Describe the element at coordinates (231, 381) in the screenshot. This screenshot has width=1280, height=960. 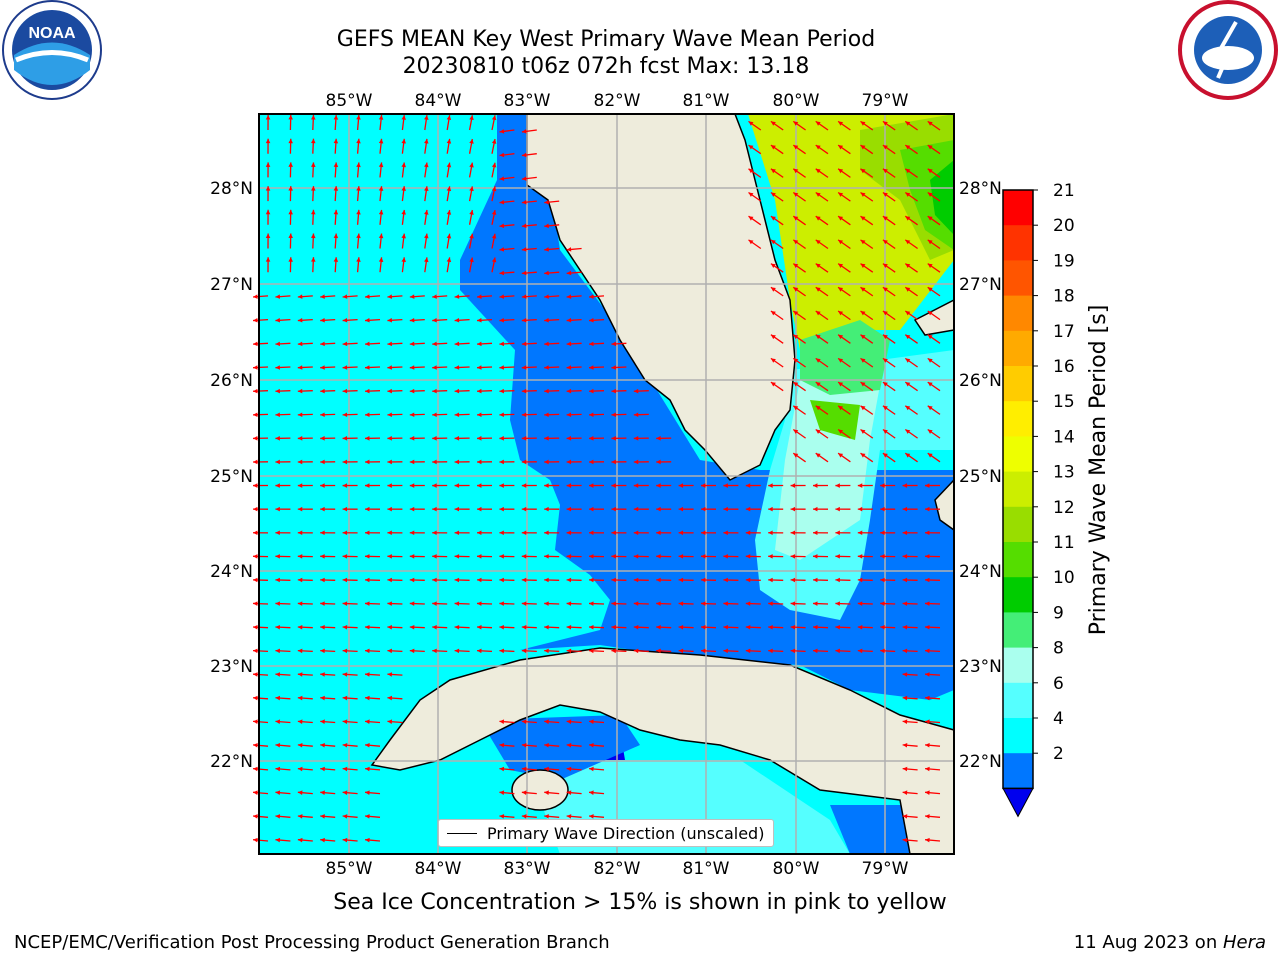
I see `lat-label: 26°N` at that location.